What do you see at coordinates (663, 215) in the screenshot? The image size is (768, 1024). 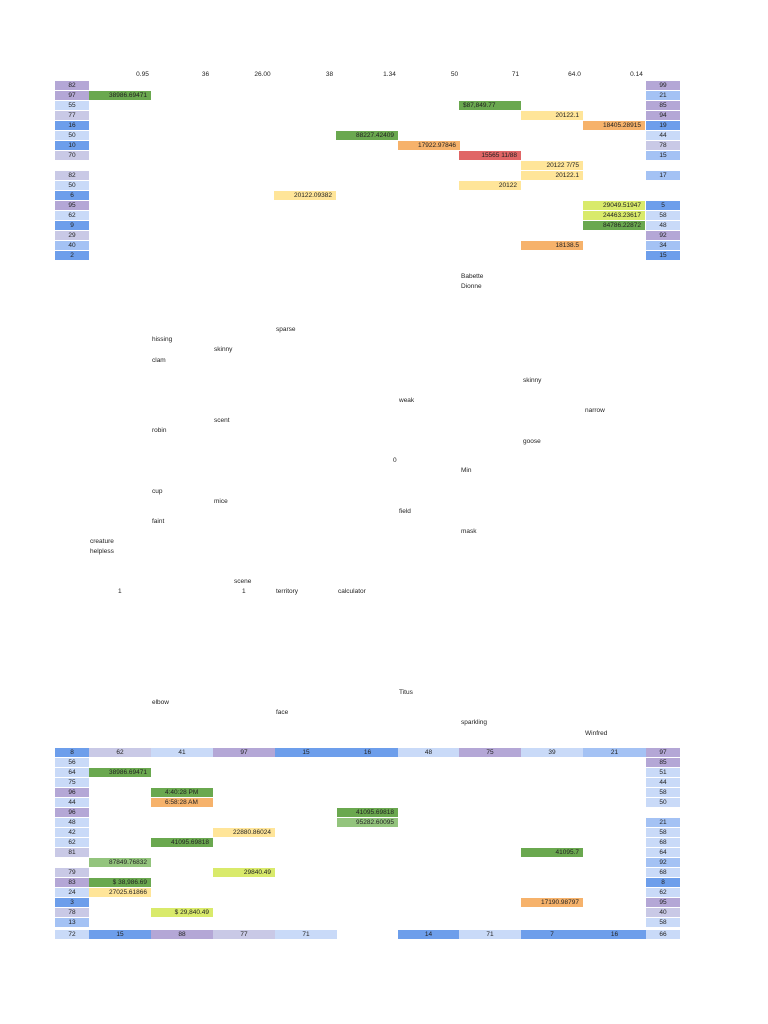 I see `top-right-cell: 58` at bounding box center [663, 215].